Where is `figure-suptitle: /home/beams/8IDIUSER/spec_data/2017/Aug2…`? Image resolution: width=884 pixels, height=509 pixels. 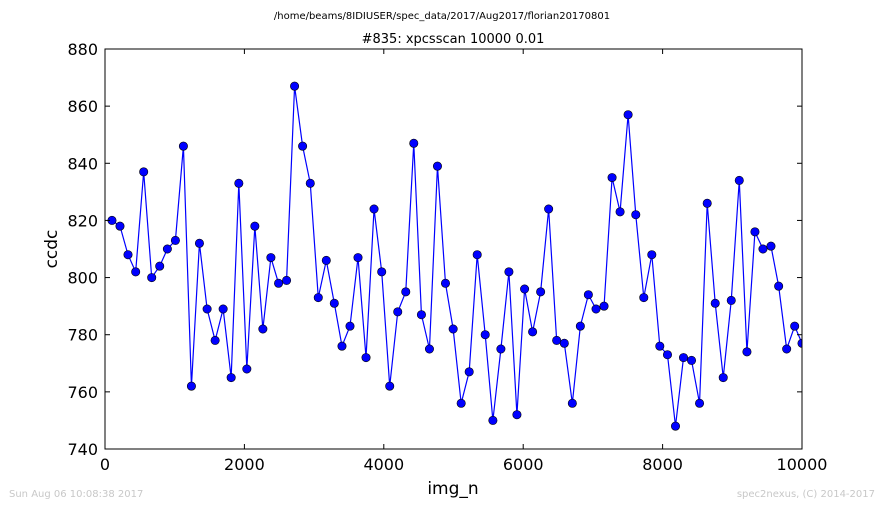
figure-suptitle: /home/beams/8IDIUSER/spec_data/2017/Aug2… is located at coordinates (442, 16).